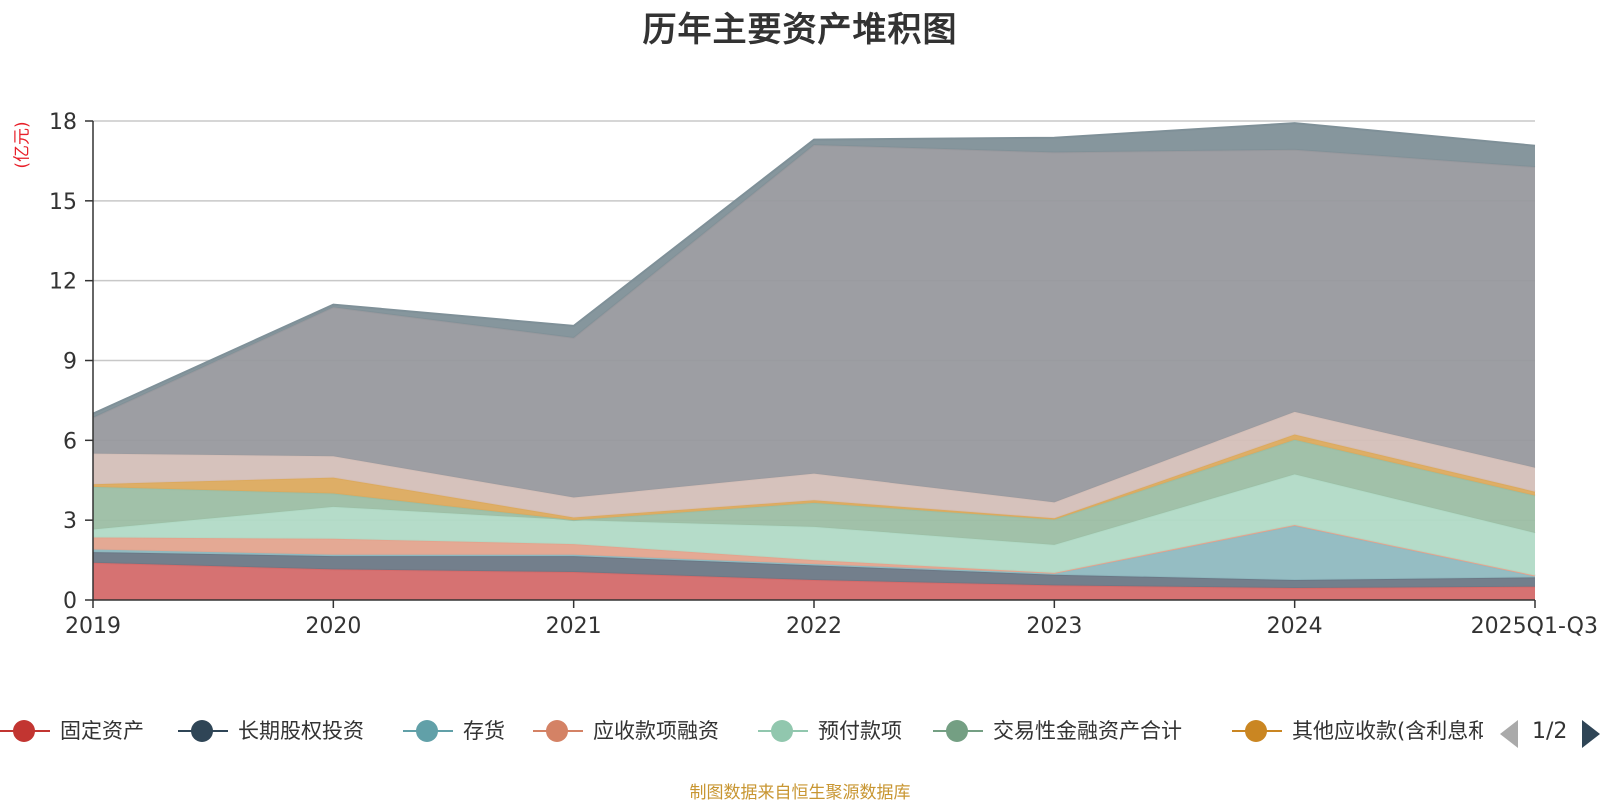 Image resolution: width=1600 pixels, height=803 pixels. What do you see at coordinates (814, 477) in the screenshot?
I see `area-其他应收款(含利息和股利)` at bounding box center [814, 477].